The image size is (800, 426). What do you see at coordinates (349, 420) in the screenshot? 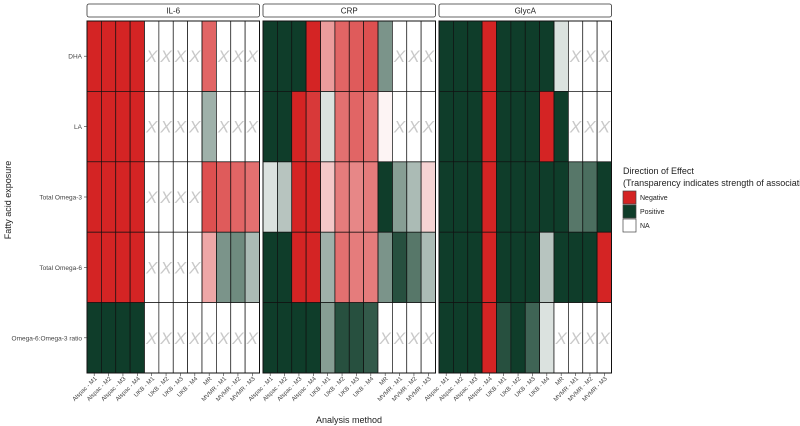
I see `x-axis-label: Analysis method` at bounding box center [349, 420].